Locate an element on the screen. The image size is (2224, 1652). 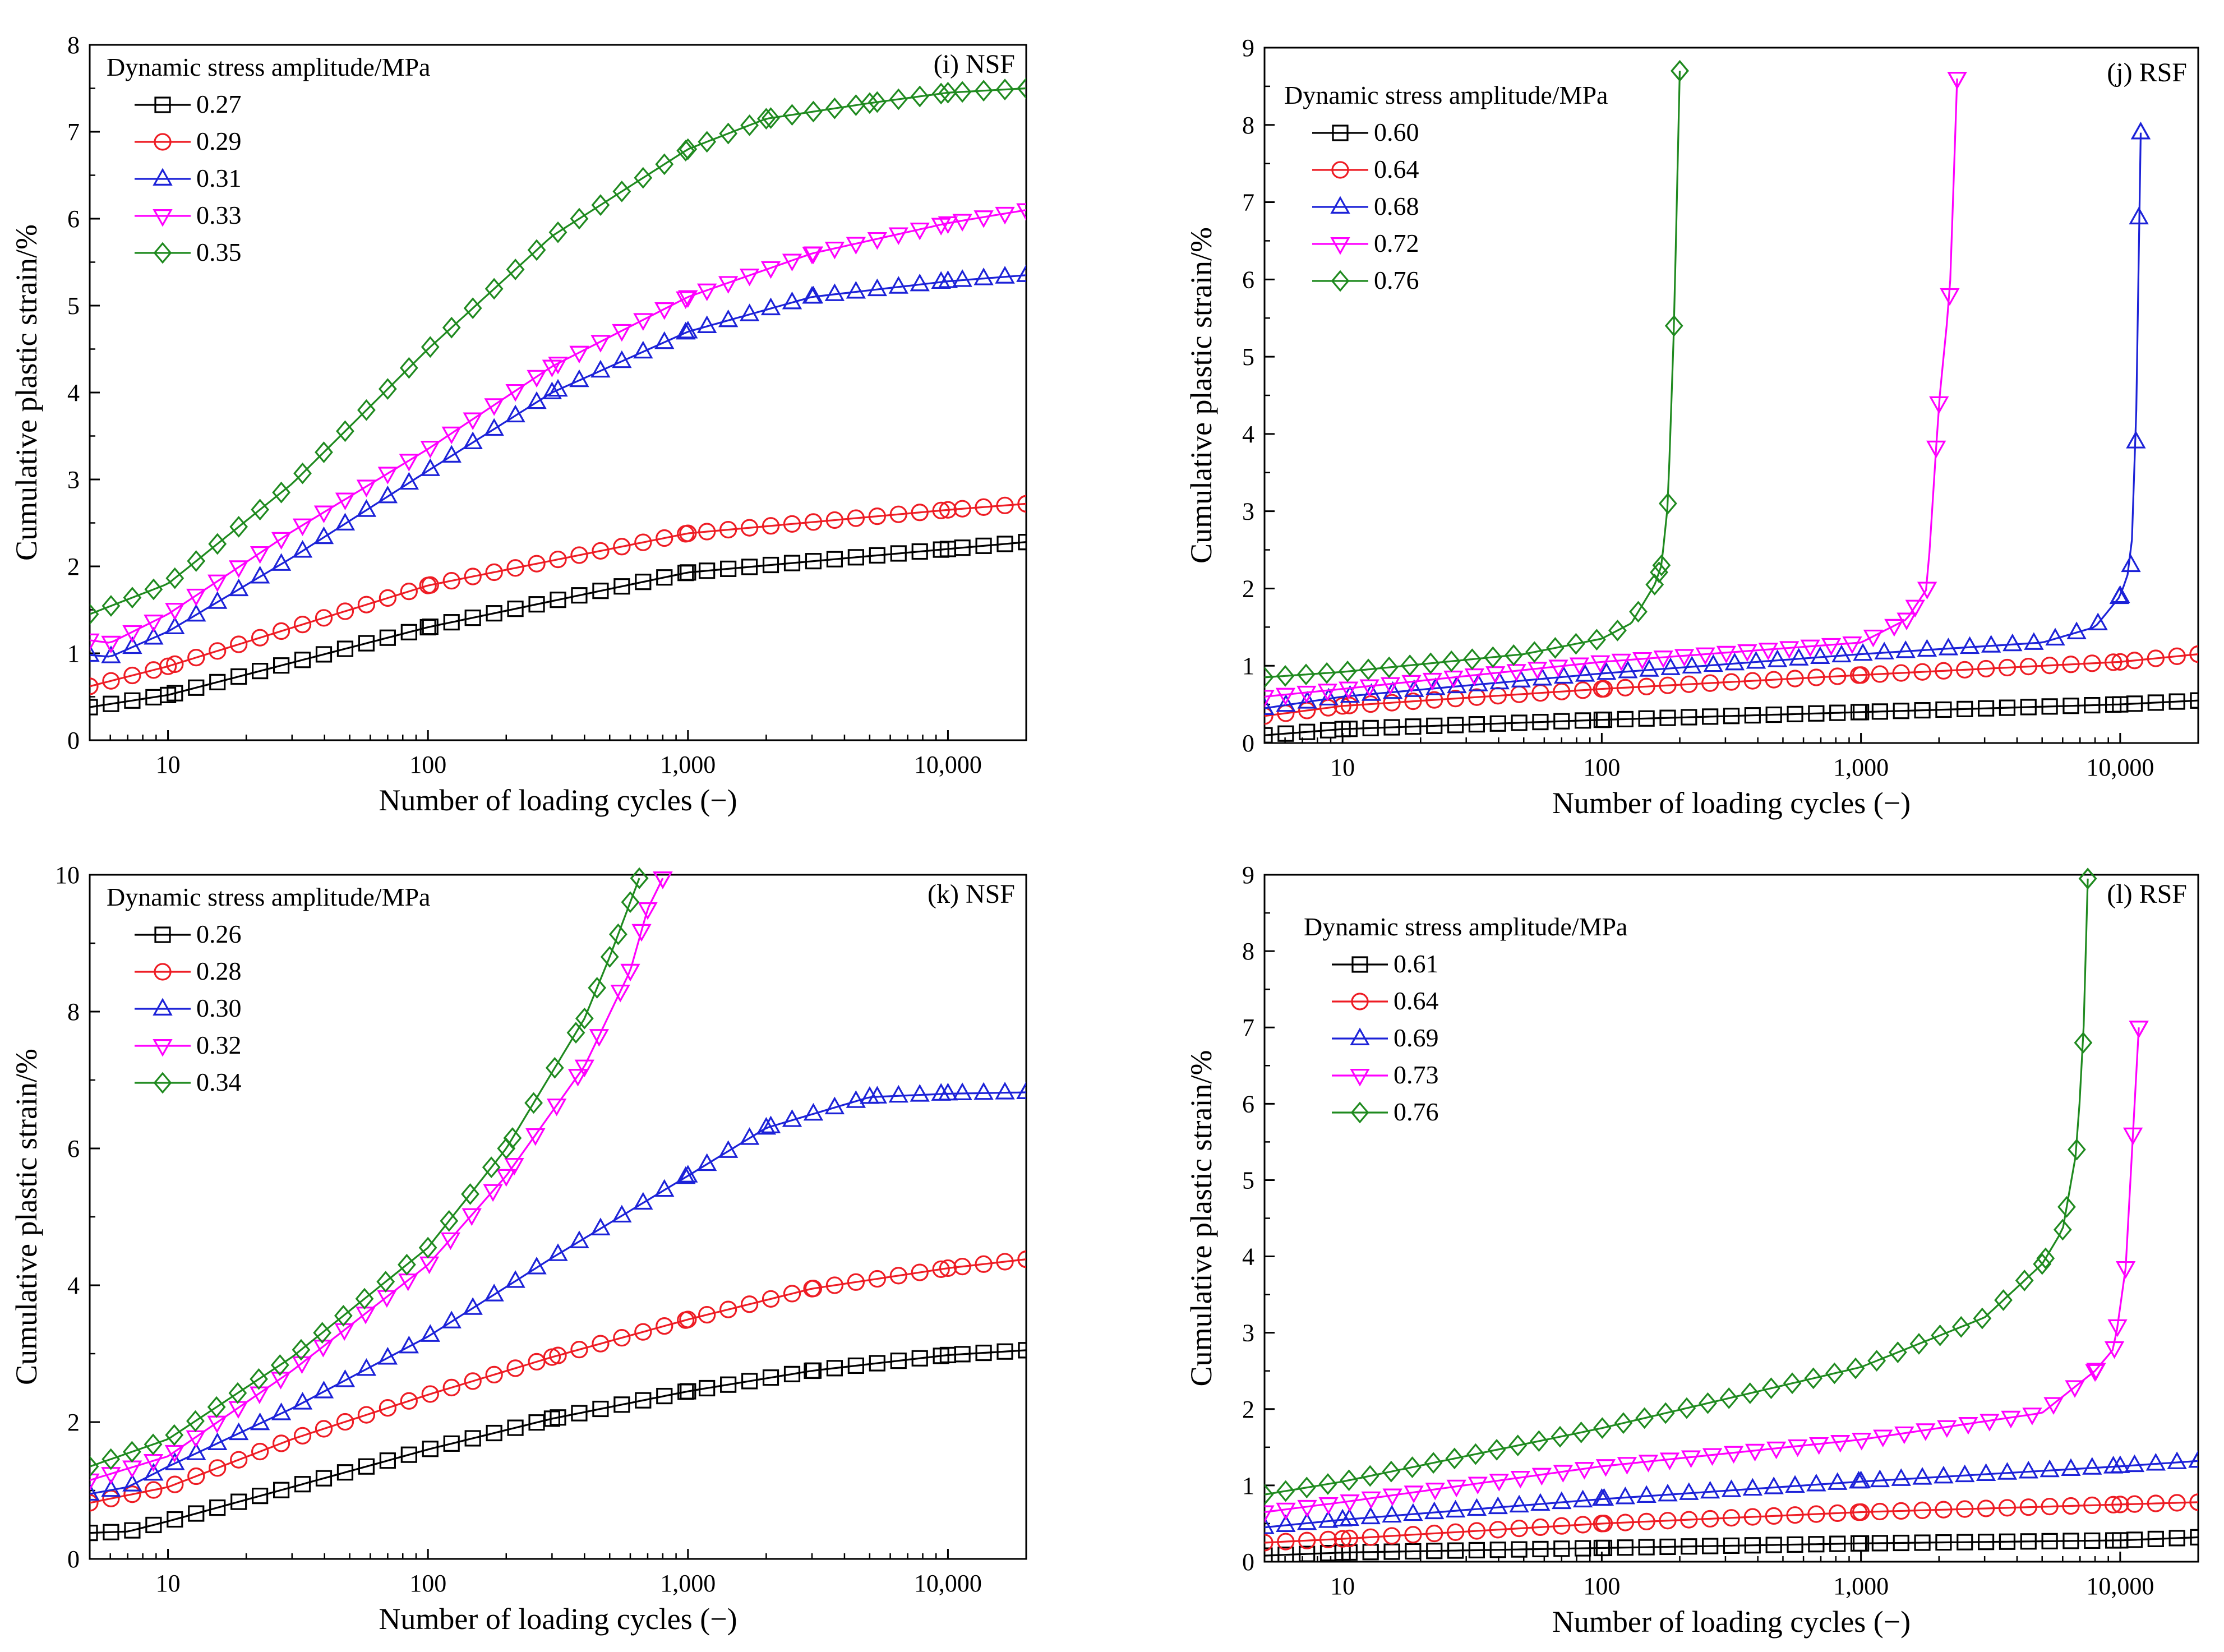
y-tick-label: 1 is located at coordinates (1248, 1485).